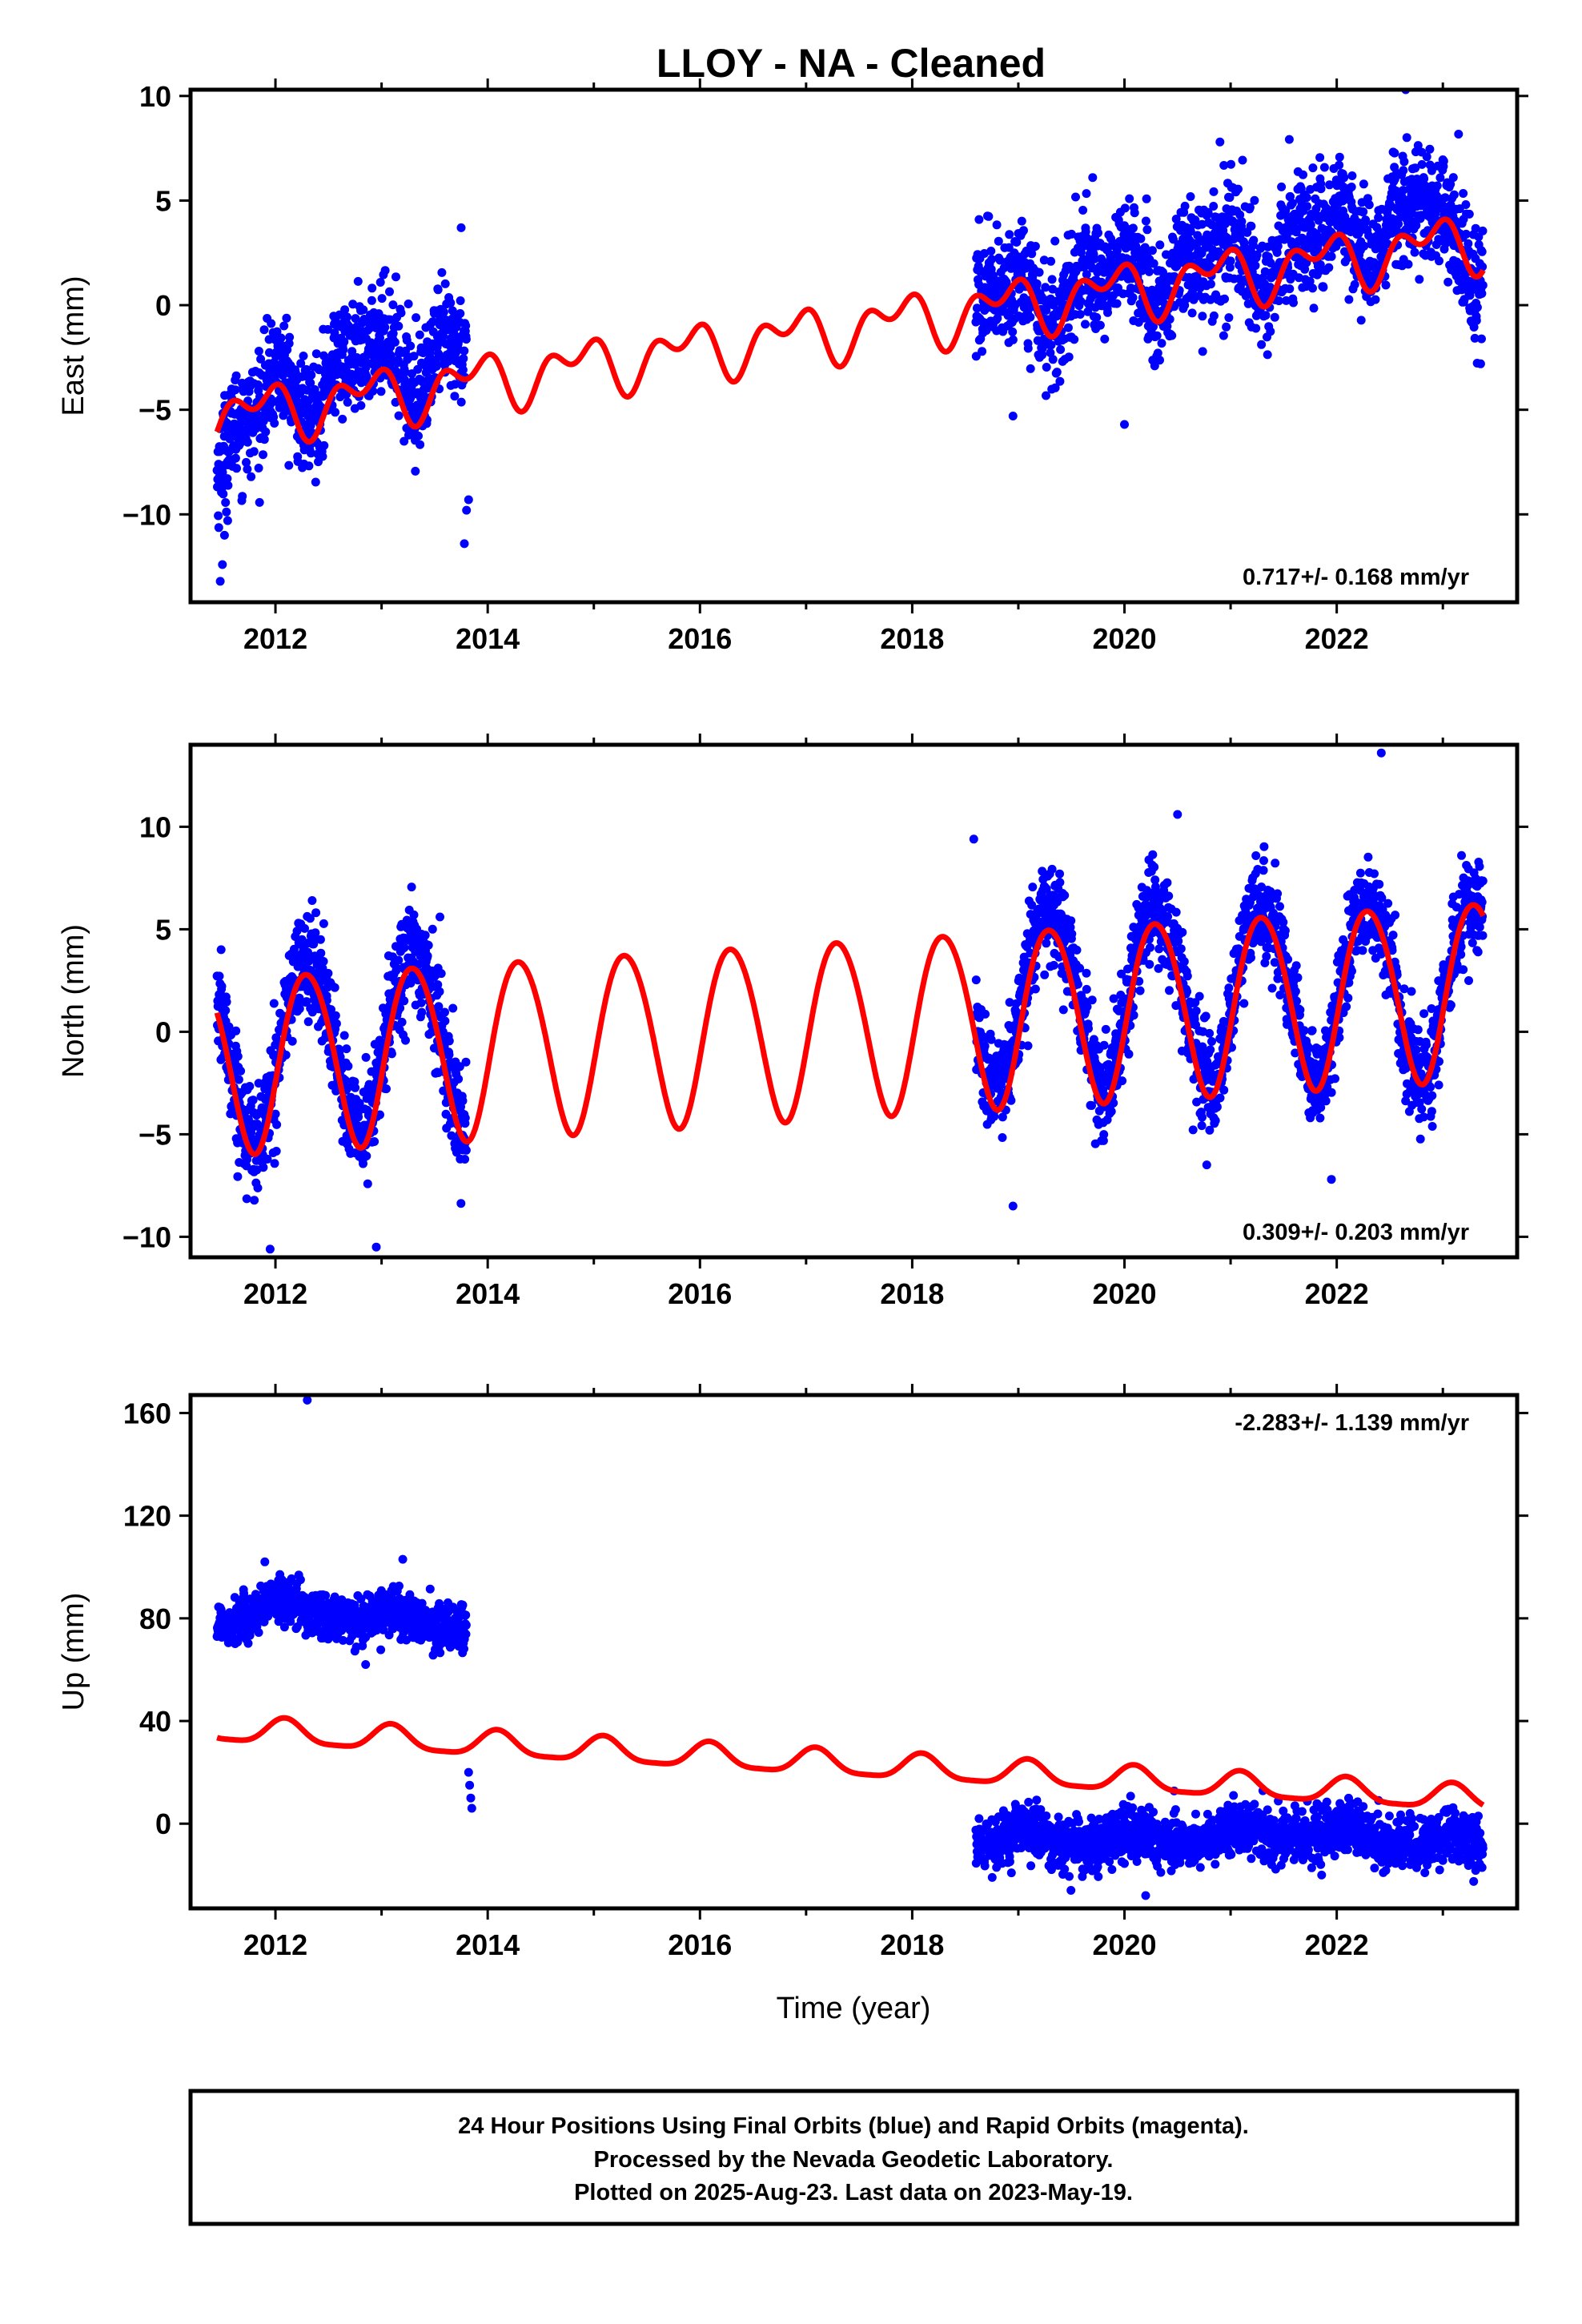 The width and height of the screenshot is (1582, 2324). I want to click on east-x-tick-label: 2020, so click(1124, 638).